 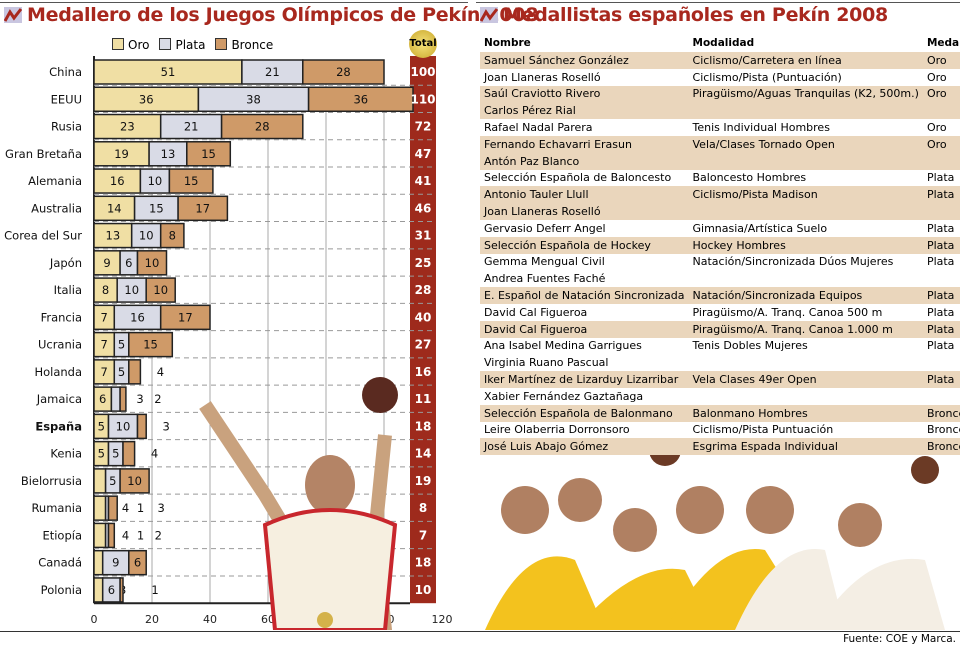 What do you see at coordinates (787, 312) in the screenshot?
I see `cell-modalidad: Piragüismo/A. Tranq. Canoa 500 m` at bounding box center [787, 312].